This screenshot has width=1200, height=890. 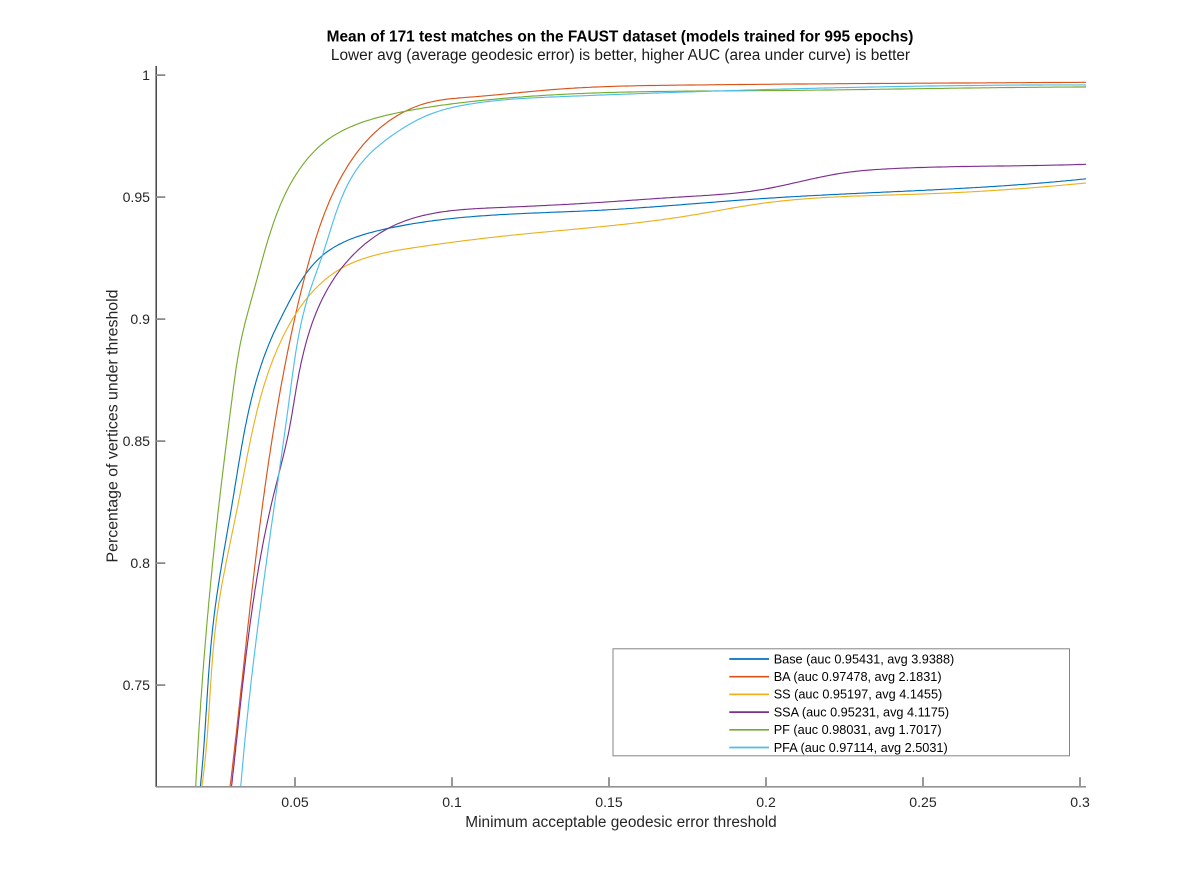 What do you see at coordinates (858, 695) in the screenshot?
I see `svg-text: SS (auc 0.95197, avg 4.1455)` at bounding box center [858, 695].